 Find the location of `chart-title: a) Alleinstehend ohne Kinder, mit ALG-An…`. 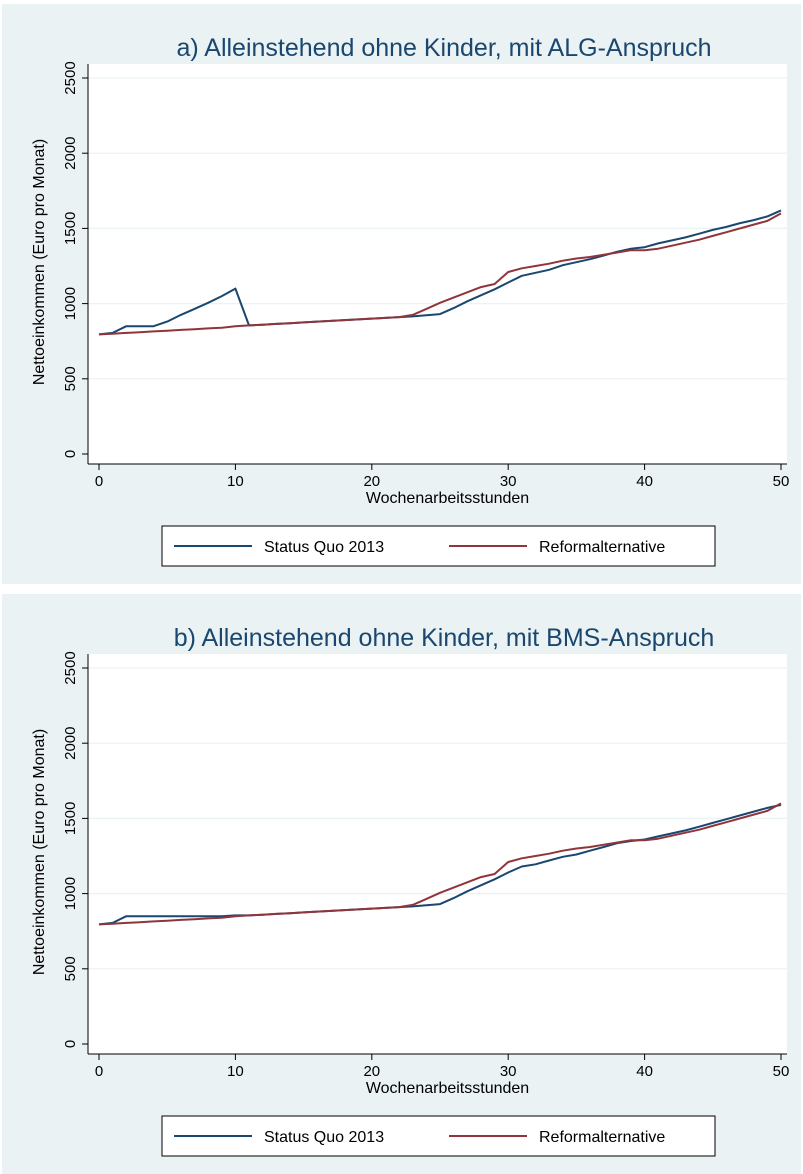

chart-title: a) Alleinstehend ohne Kinder, mit ALG-An… is located at coordinates (443, 48).